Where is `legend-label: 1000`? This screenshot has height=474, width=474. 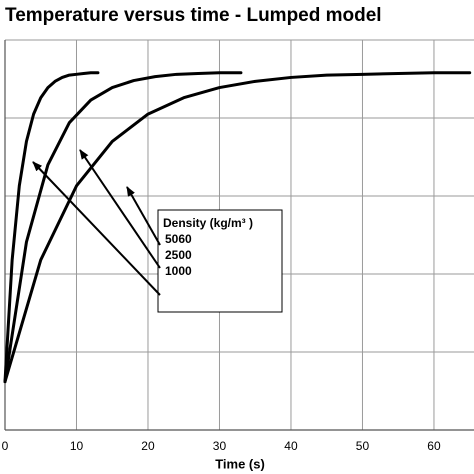
legend-label: 1000 is located at coordinates (178, 271).